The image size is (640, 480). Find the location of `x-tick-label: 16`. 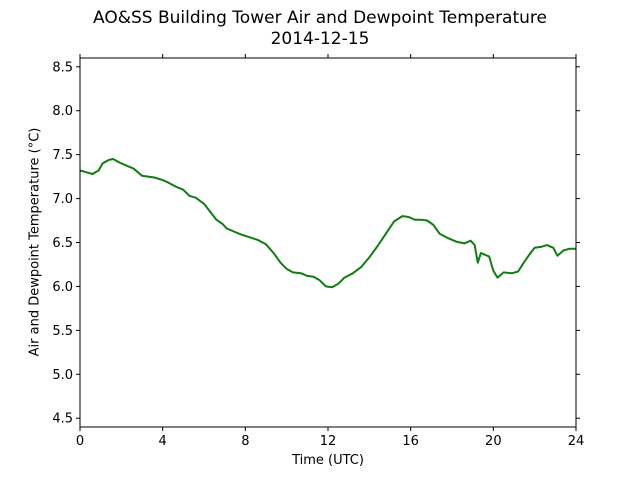

x-tick-label: 16 is located at coordinates (410, 441).